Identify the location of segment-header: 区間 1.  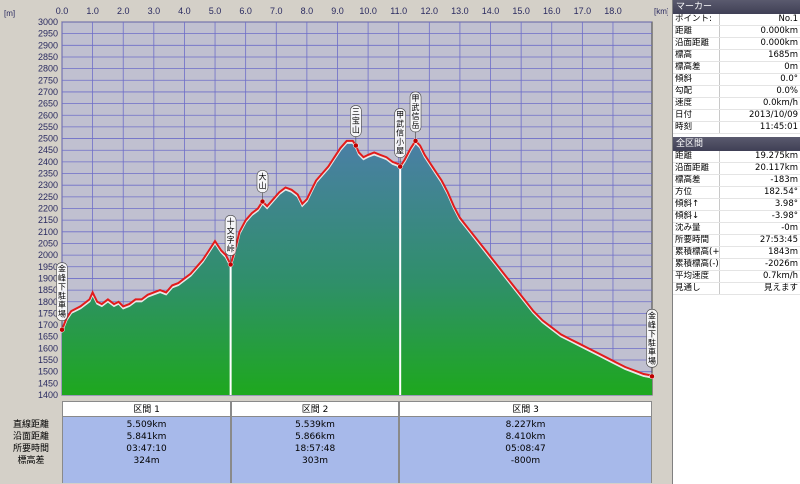
(146, 409).